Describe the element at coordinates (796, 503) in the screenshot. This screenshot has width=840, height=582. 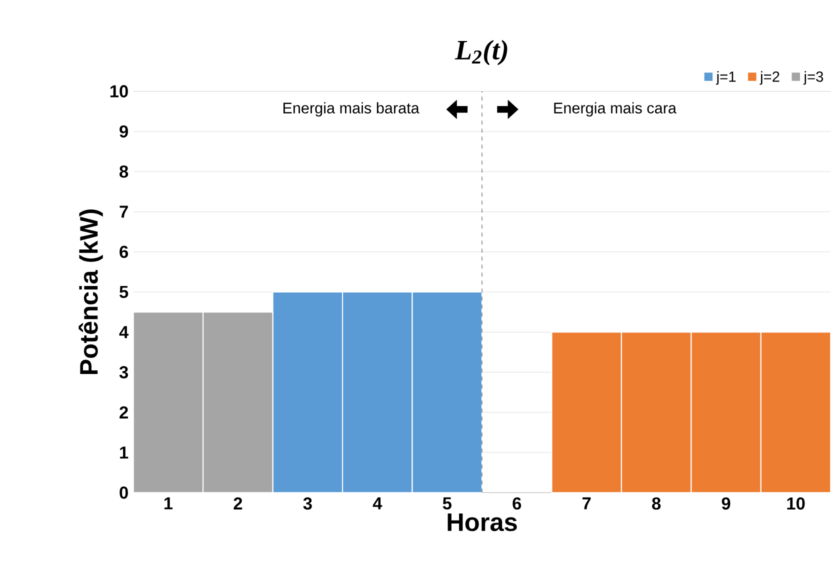
I see `x-tick-label: 10` at that location.